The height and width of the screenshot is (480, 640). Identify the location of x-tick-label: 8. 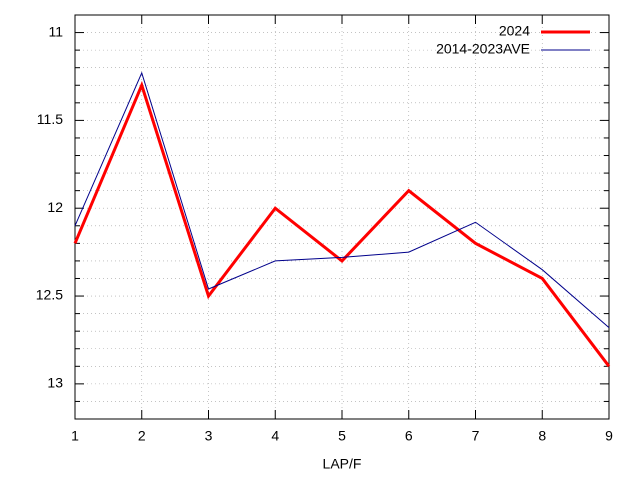
(542, 436).